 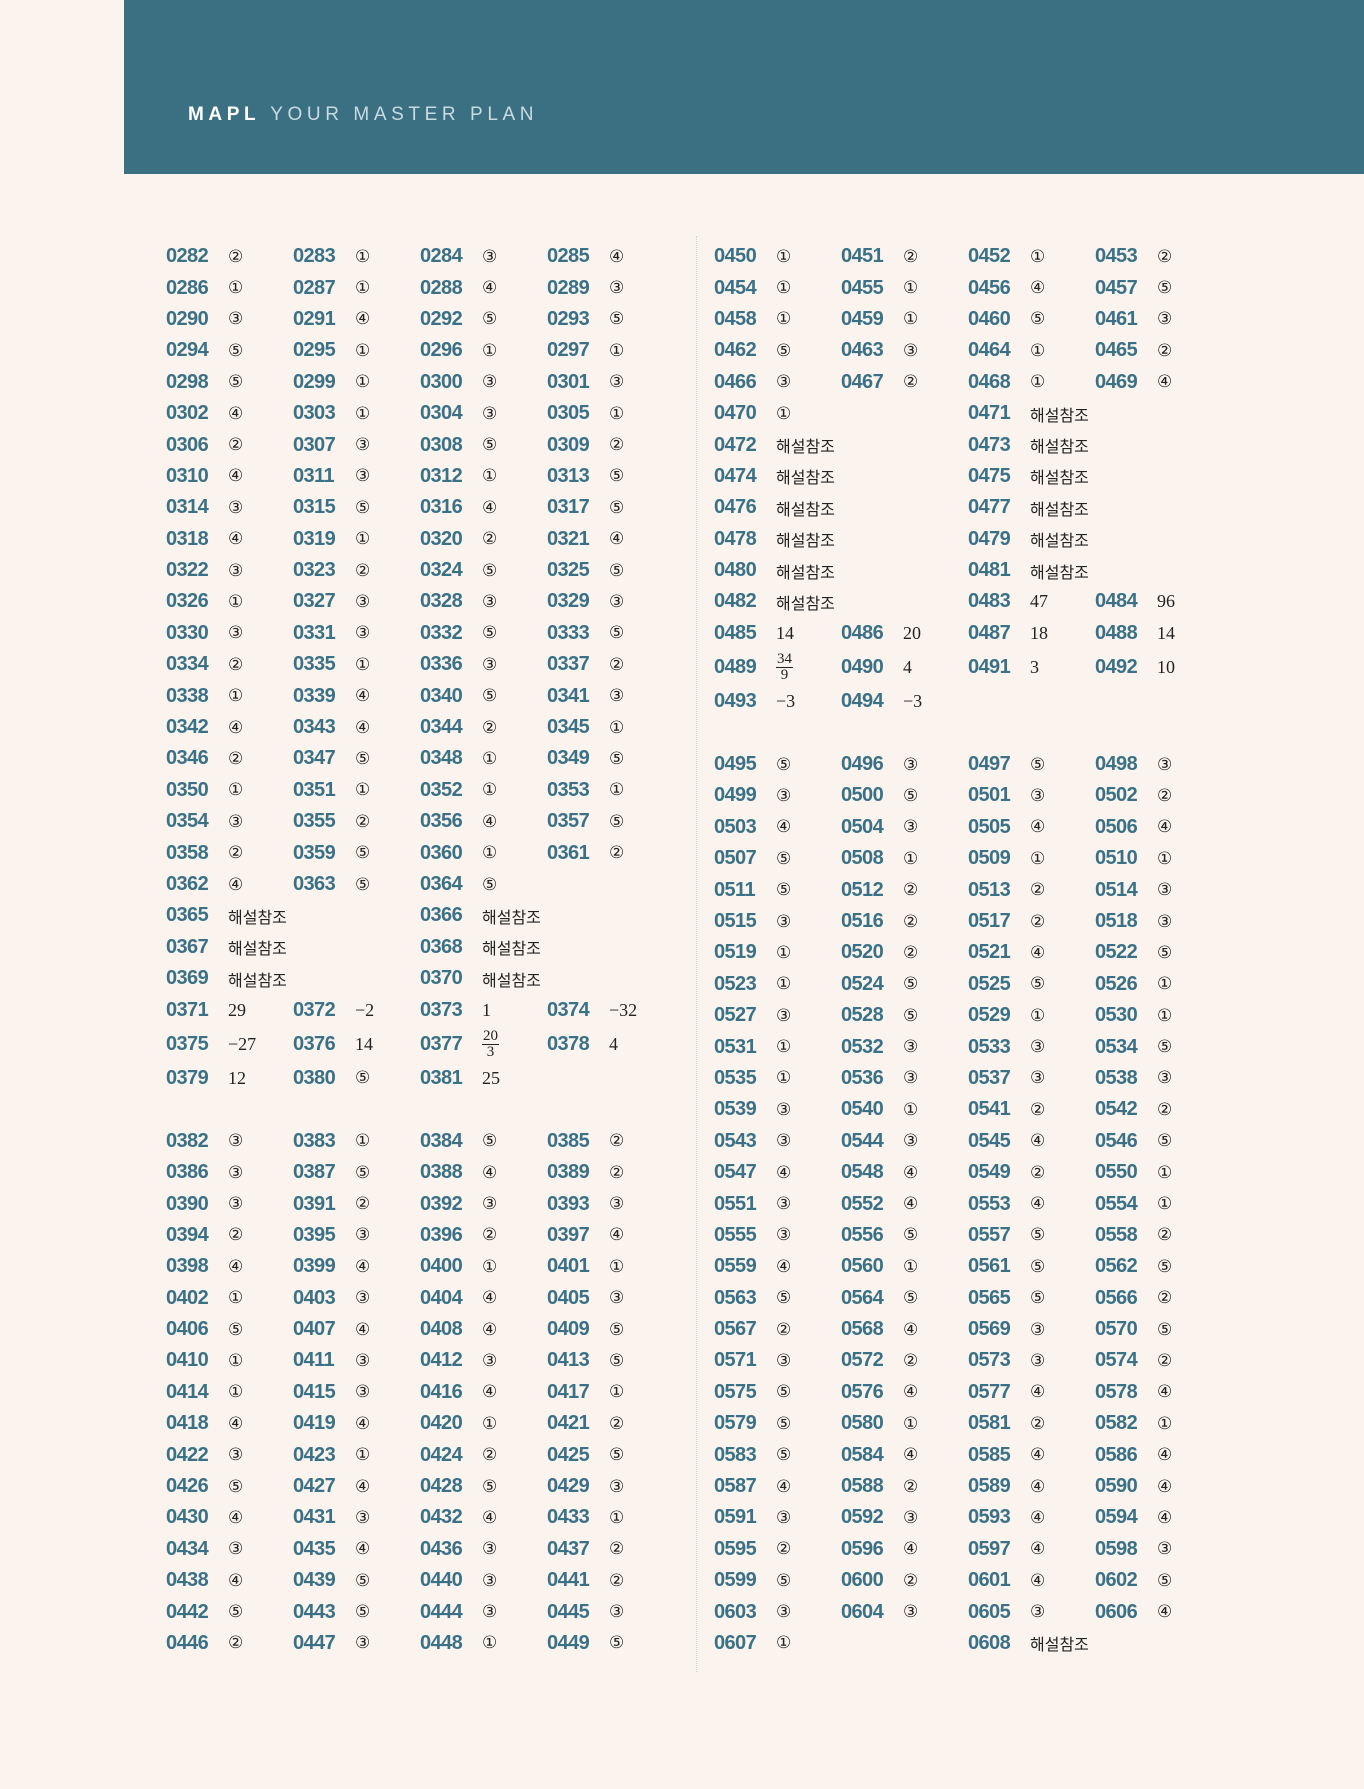 I want to click on answer-item: 0361 ②, so click(x=585, y=852).